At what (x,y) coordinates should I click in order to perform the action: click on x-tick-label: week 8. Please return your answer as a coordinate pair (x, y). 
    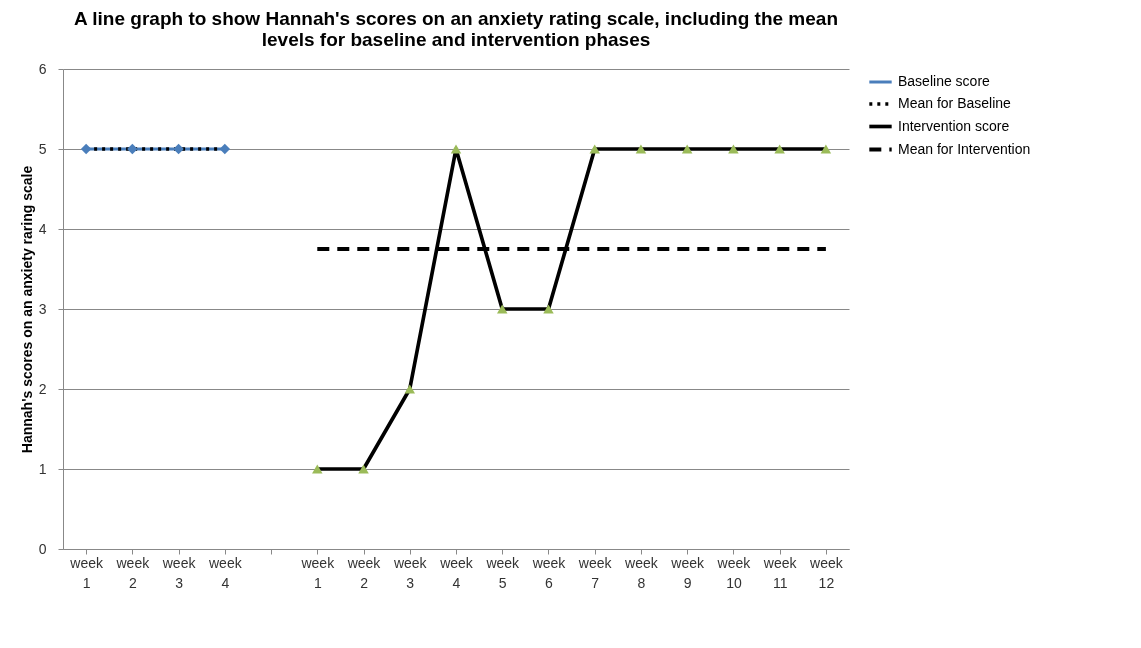
    Looking at the image, I should click on (641, 572).